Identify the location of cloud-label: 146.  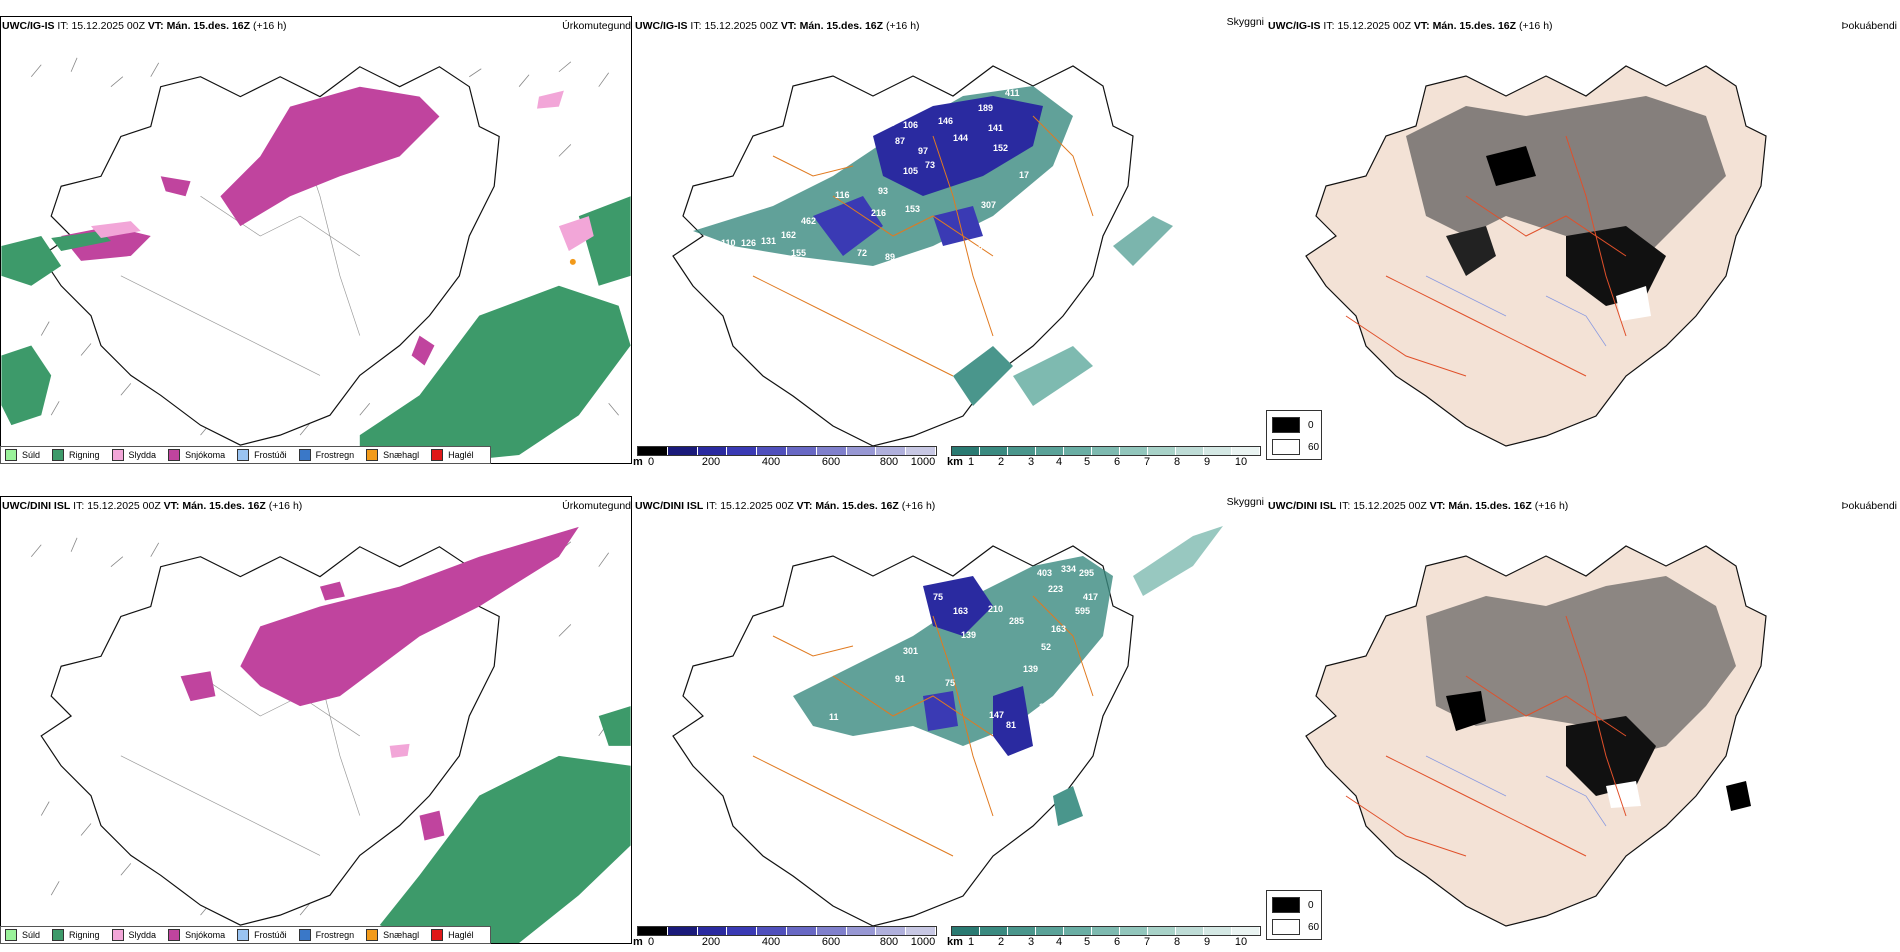
(945, 121).